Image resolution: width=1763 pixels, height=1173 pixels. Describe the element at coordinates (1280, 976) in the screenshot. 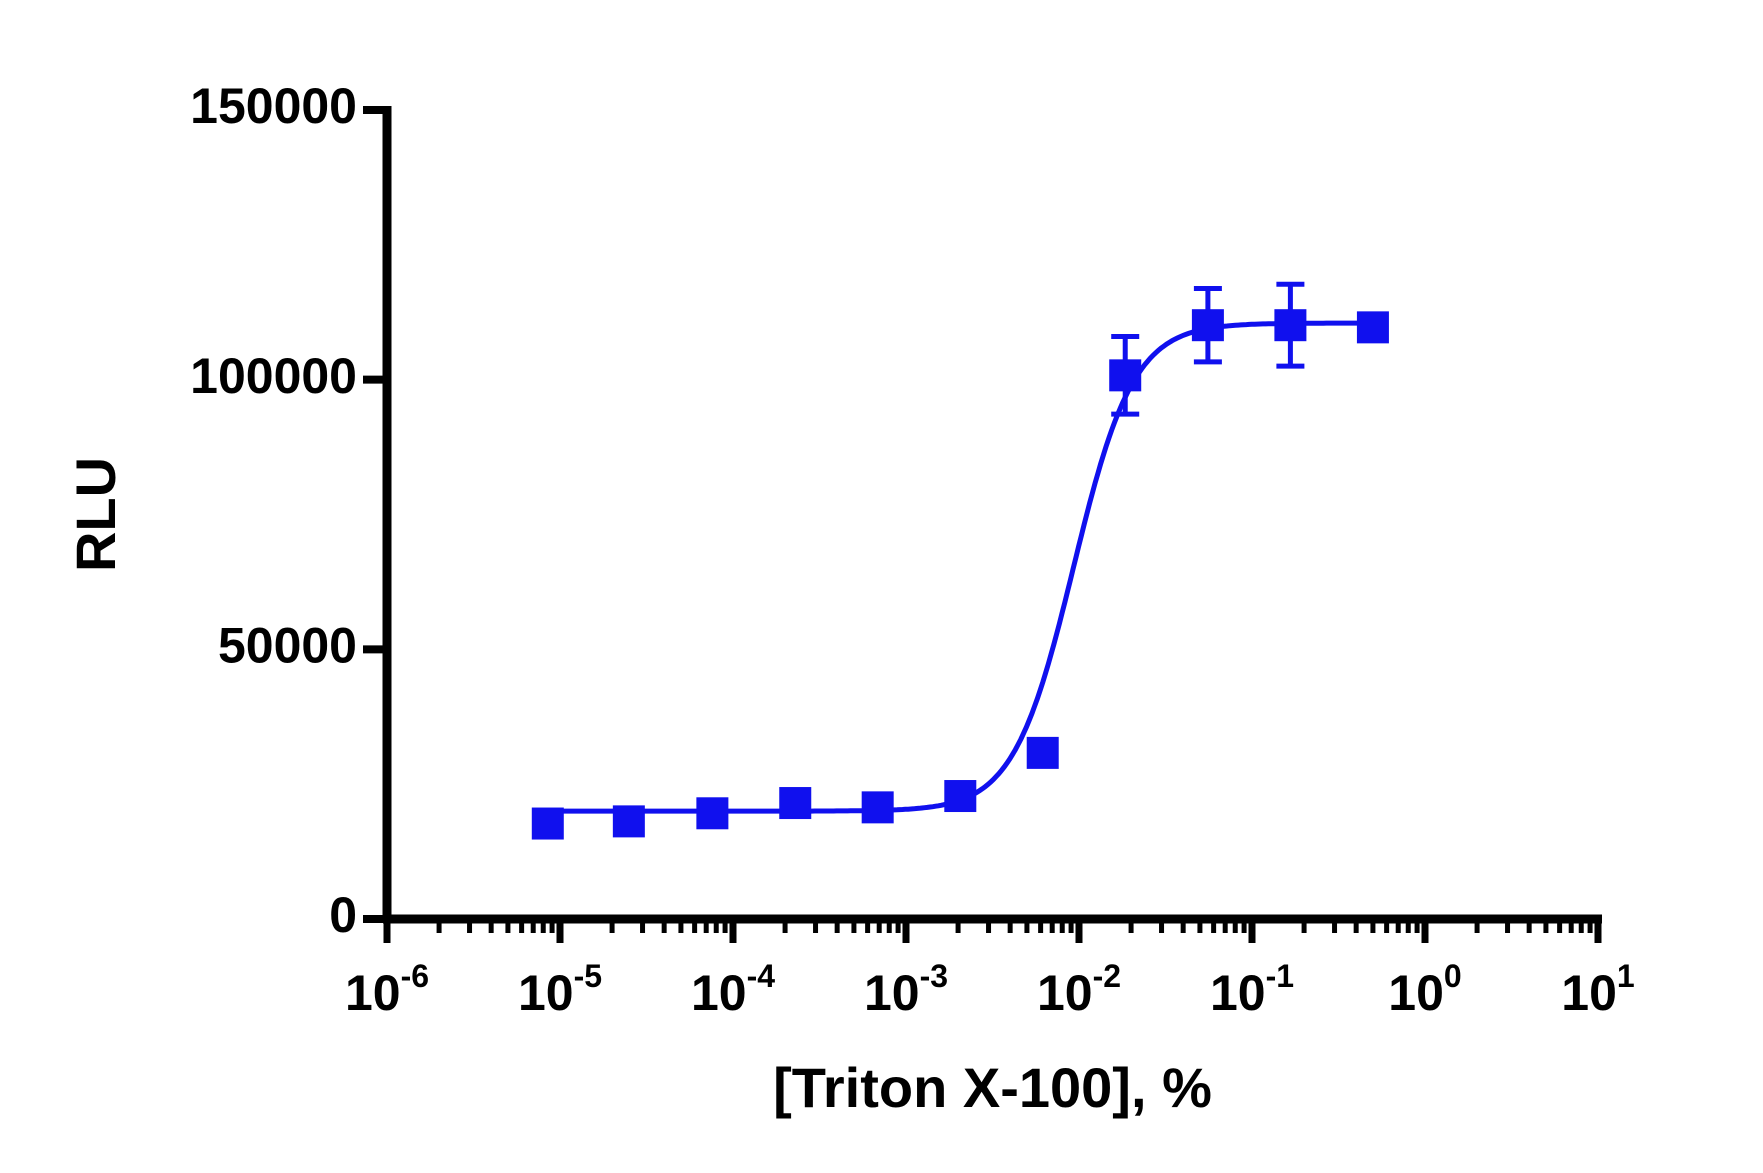

I see `x-tick-exponent: -1` at that location.